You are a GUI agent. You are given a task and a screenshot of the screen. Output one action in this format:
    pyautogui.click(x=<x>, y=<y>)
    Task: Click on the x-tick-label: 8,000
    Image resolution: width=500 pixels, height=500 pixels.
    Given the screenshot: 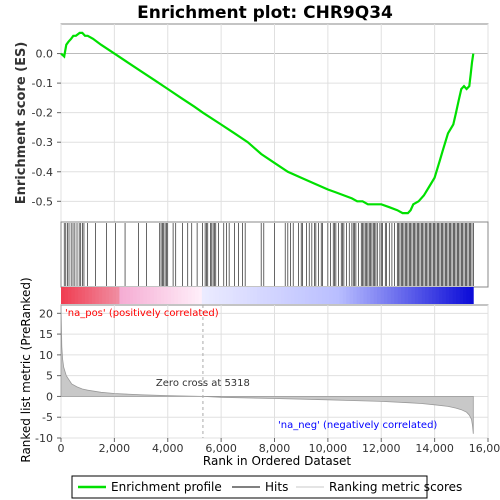 What is the action you would take?
    pyautogui.click(x=275, y=448)
    